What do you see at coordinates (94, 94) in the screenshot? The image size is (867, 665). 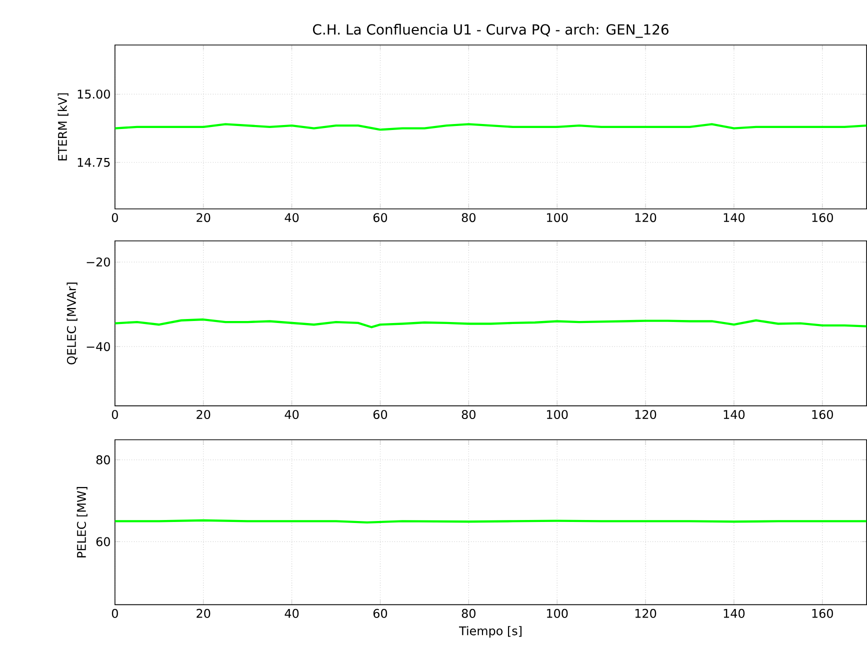 I see `y-tick-label: 15.00` at bounding box center [94, 94].